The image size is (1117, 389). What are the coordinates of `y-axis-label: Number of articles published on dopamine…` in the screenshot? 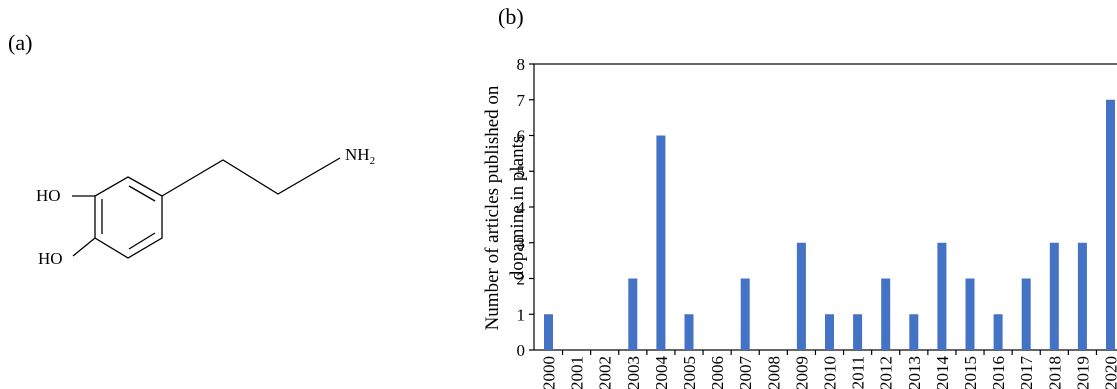 It's located at (505, 207).